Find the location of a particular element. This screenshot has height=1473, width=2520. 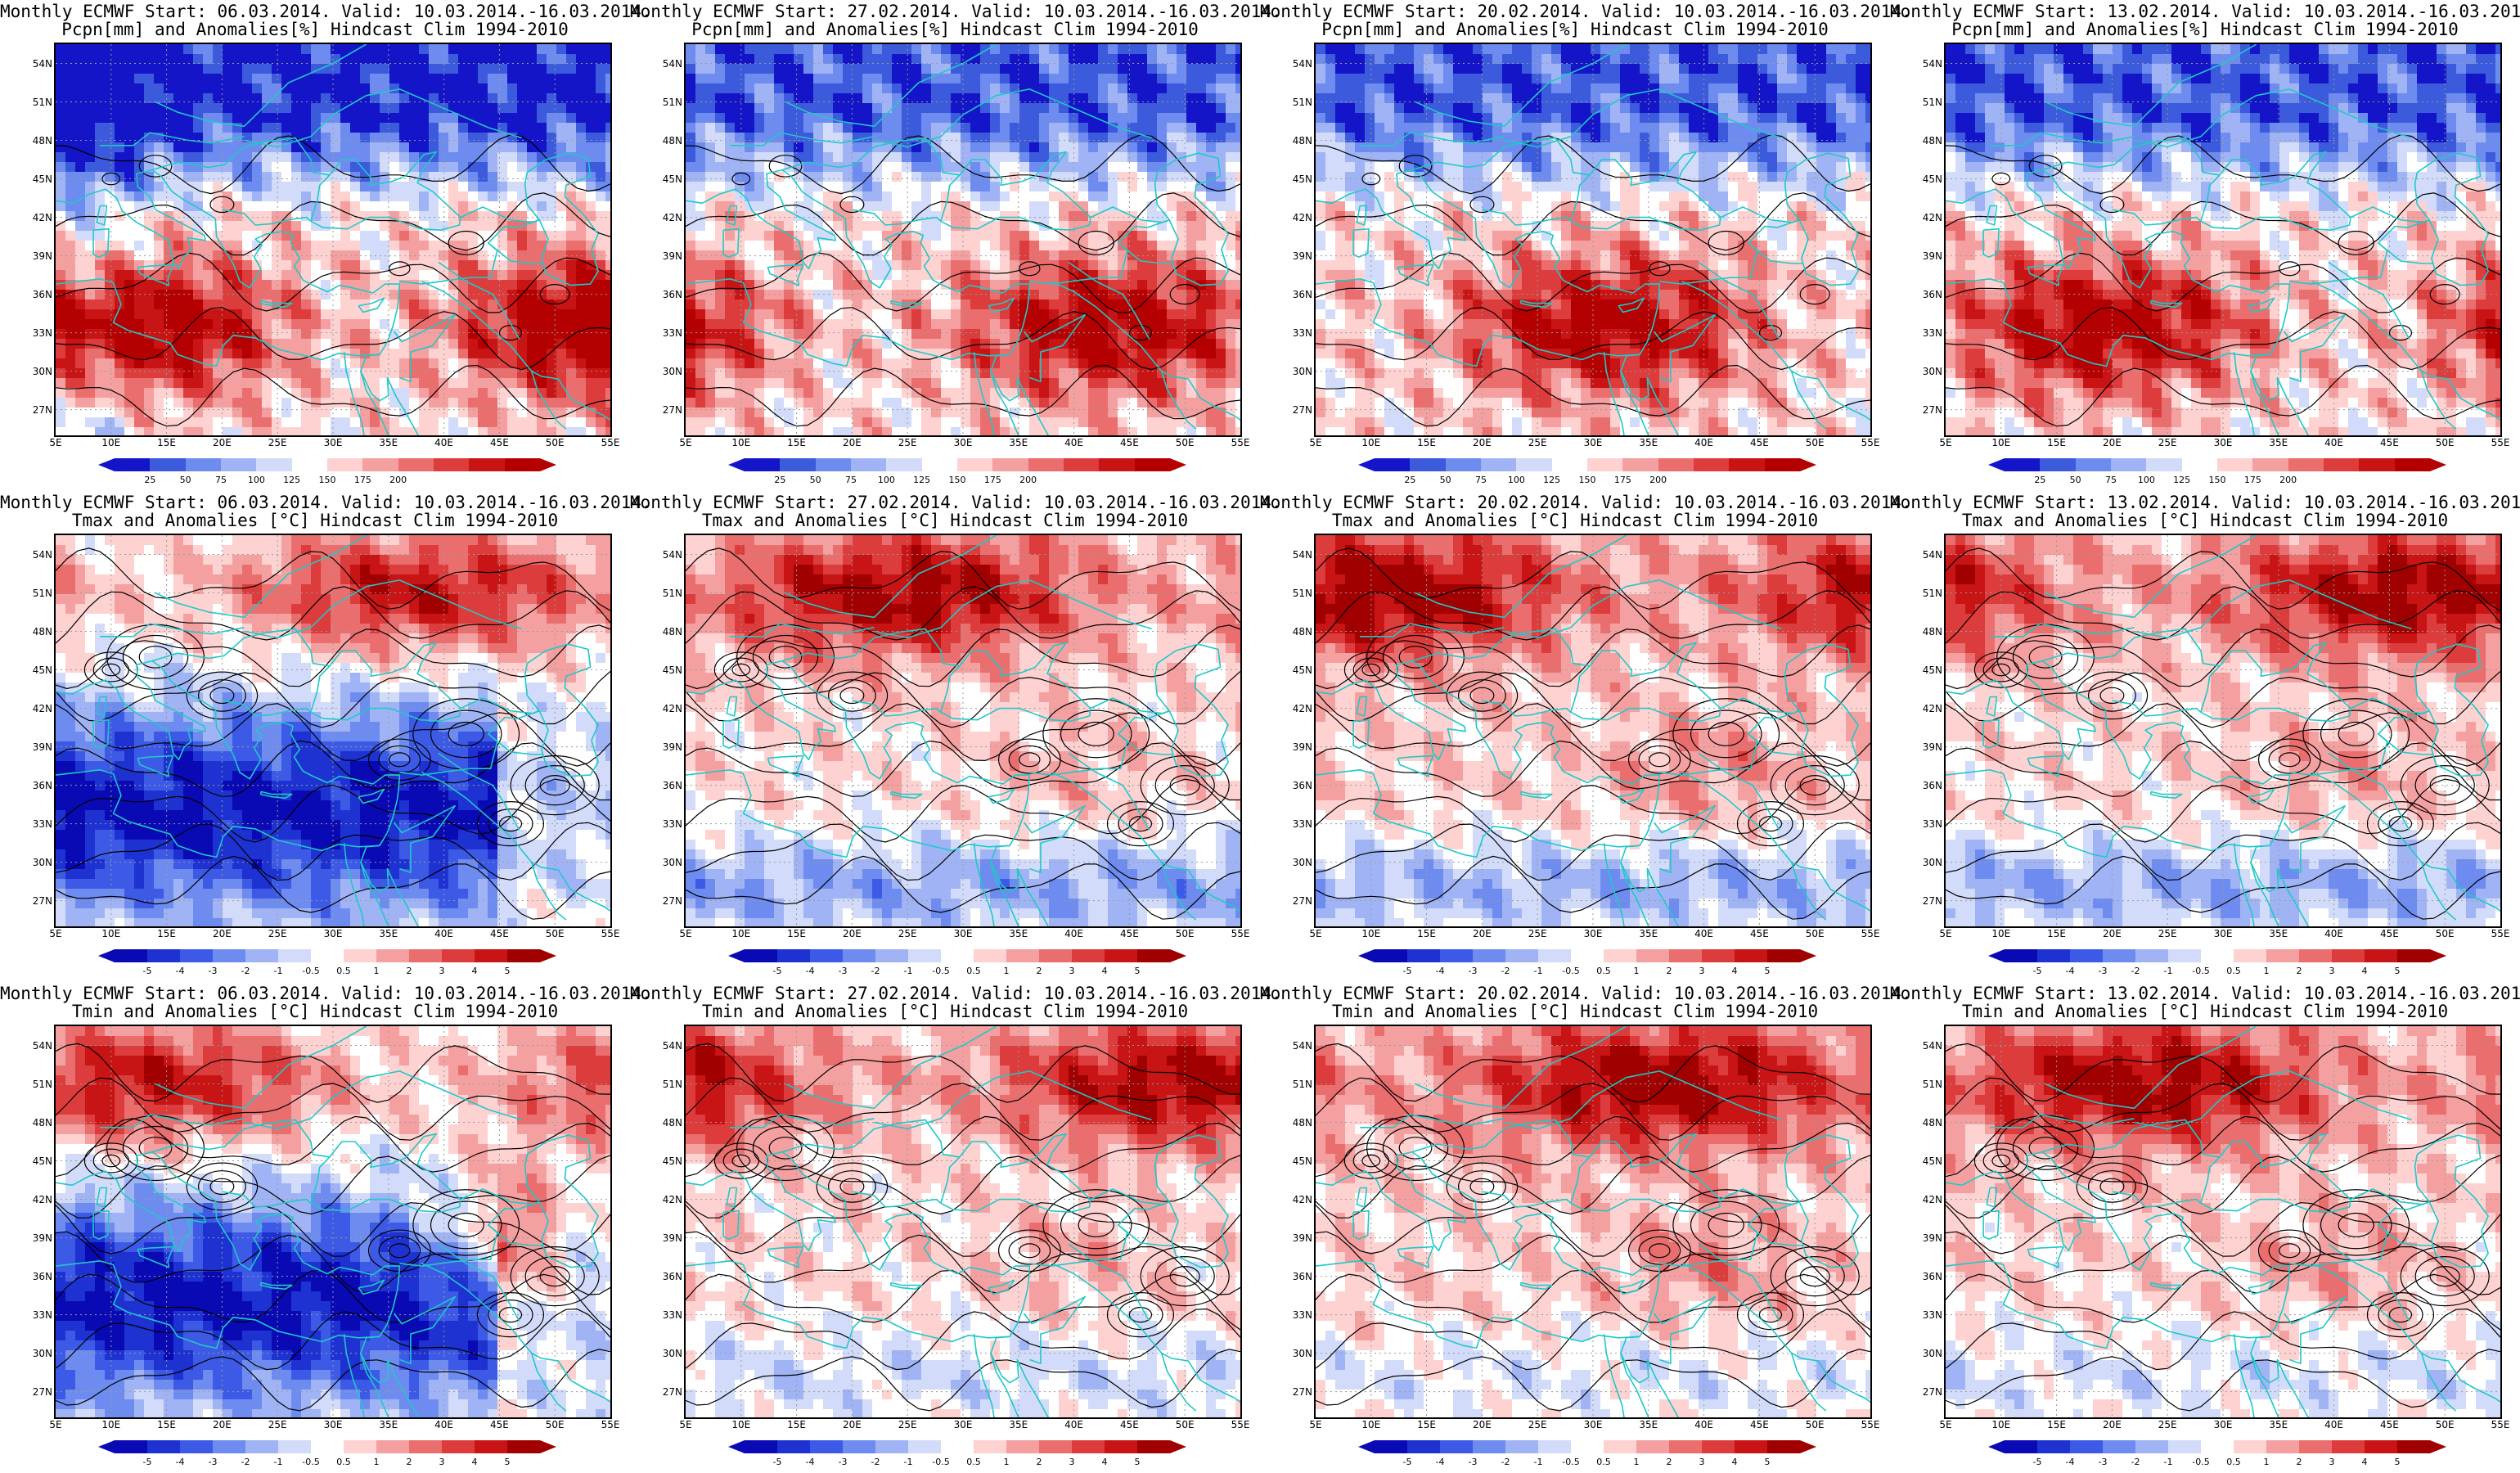

colorbar-label: -1 is located at coordinates (909, 971).